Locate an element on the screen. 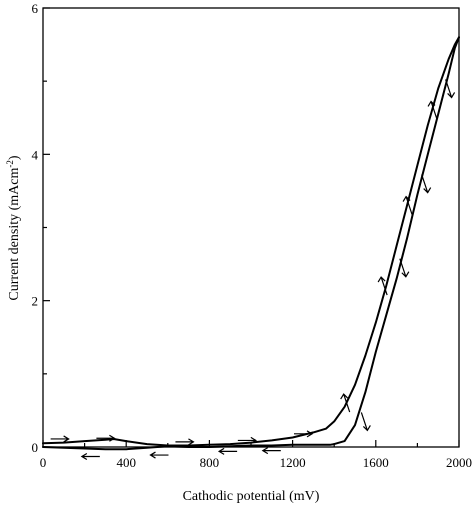  y-axis-title: Current density (mAcm-2) is located at coordinates (13, 227).